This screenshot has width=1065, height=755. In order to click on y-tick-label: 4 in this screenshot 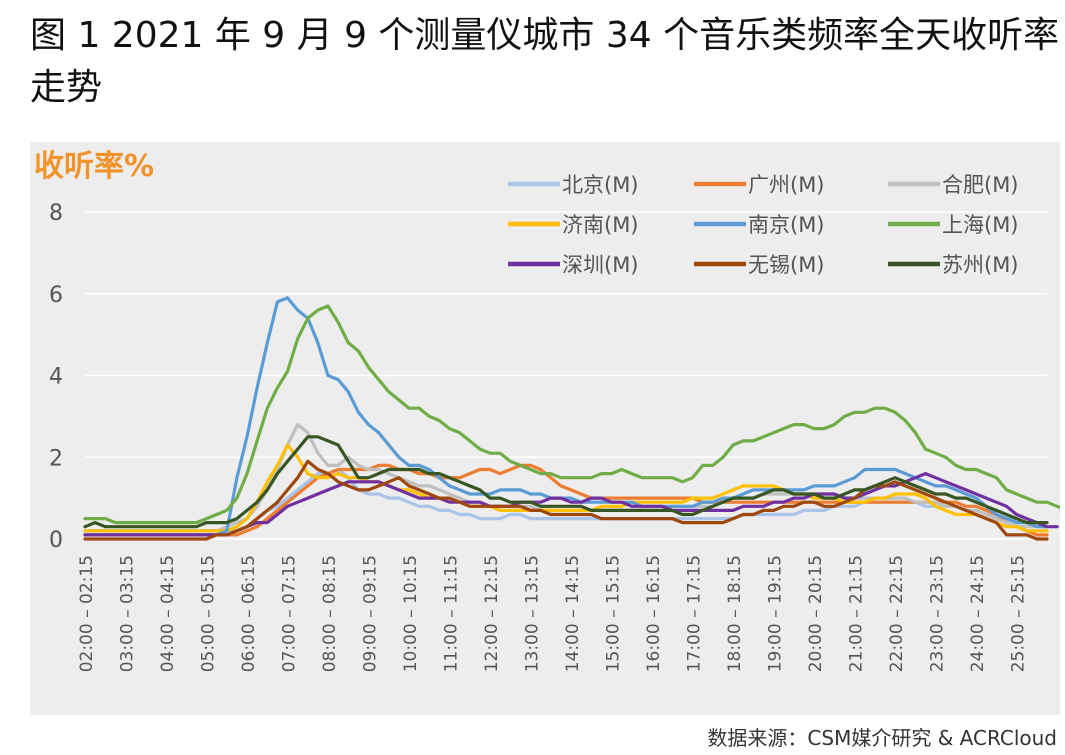, I will do `click(56, 377)`.